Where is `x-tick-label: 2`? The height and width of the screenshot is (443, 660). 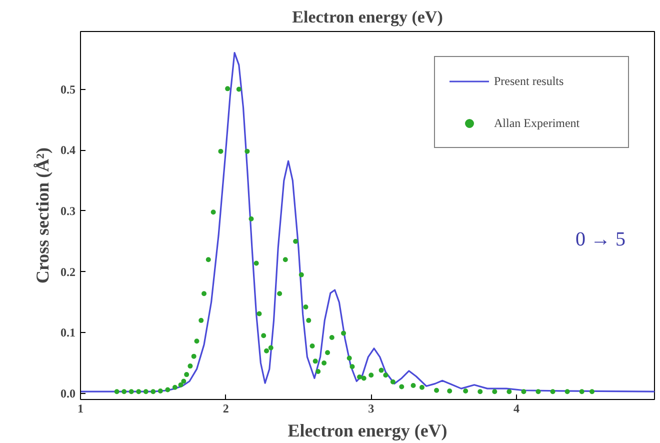 x-tick-label: 2 is located at coordinates (225, 409).